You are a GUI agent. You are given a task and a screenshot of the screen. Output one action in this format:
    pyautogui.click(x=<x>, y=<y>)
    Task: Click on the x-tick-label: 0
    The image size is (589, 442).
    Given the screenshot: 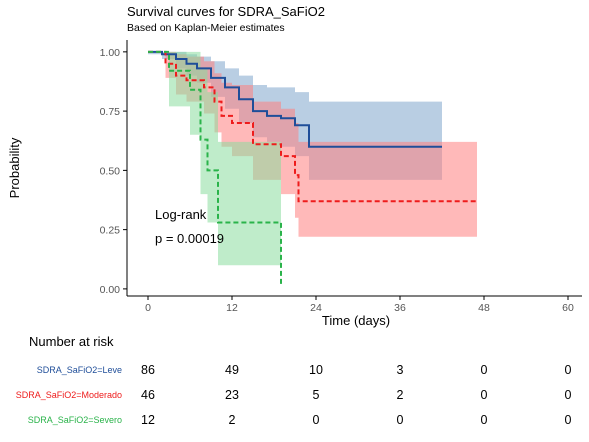 What is the action you would take?
    pyautogui.click(x=148, y=308)
    